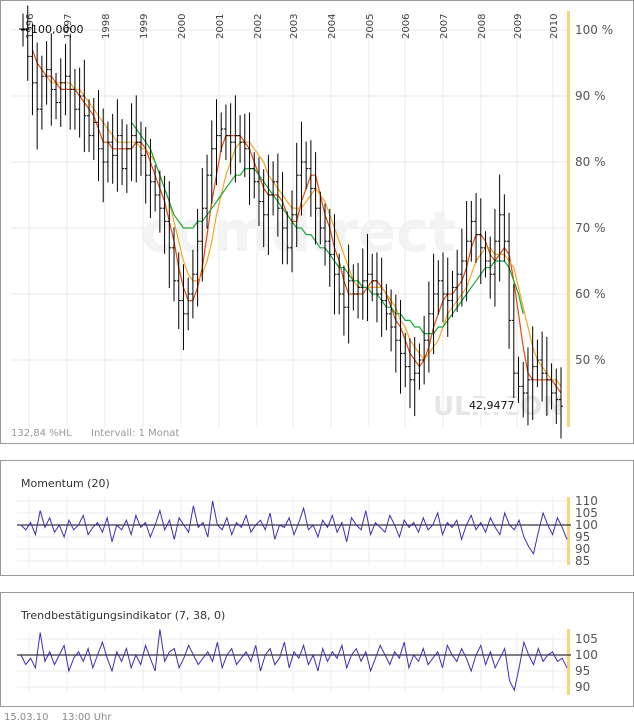 The height and width of the screenshot is (728, 634). Describe the element at coordinates (294, 528) in the screenshot. I see `momentum-line` at that location.